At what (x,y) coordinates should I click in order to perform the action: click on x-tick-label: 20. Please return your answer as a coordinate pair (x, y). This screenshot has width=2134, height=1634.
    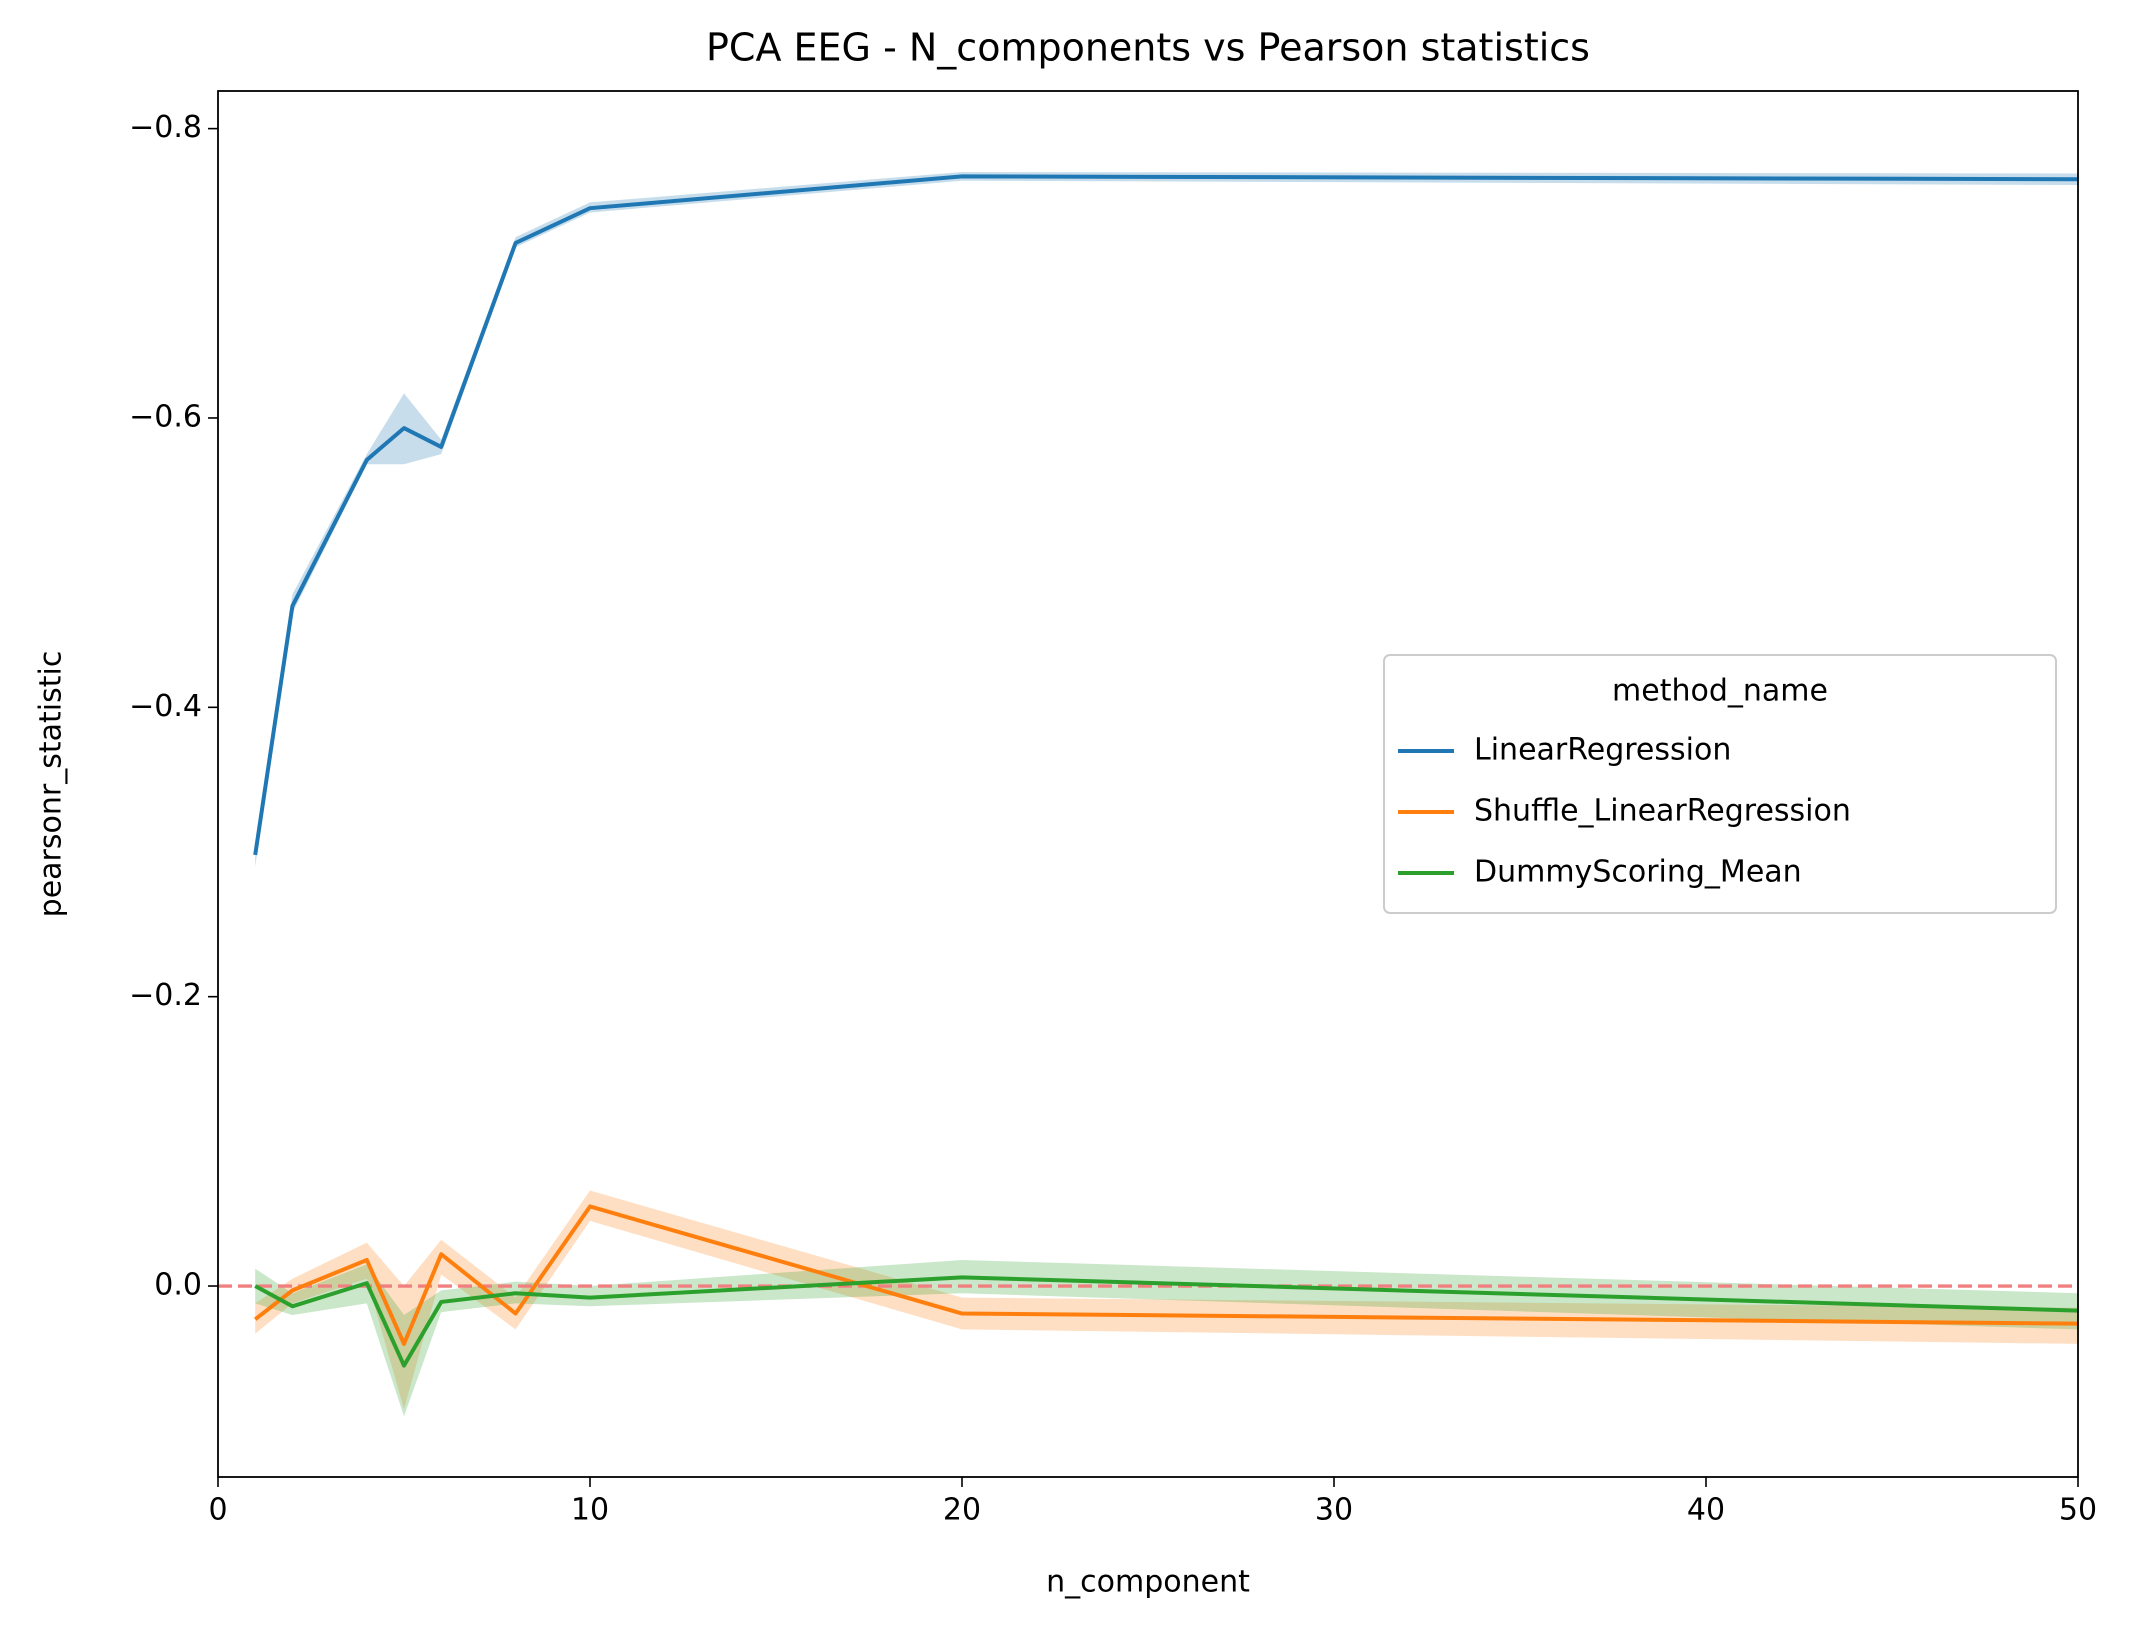
    Looking at the image, I should click on (962, 1510).